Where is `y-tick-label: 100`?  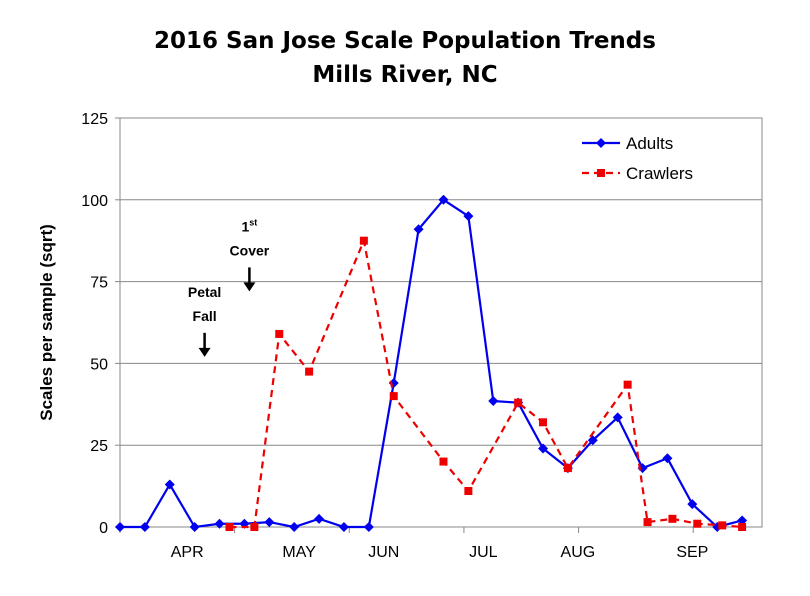
y-tick-label: 100 is located at coordinates (94, 201).